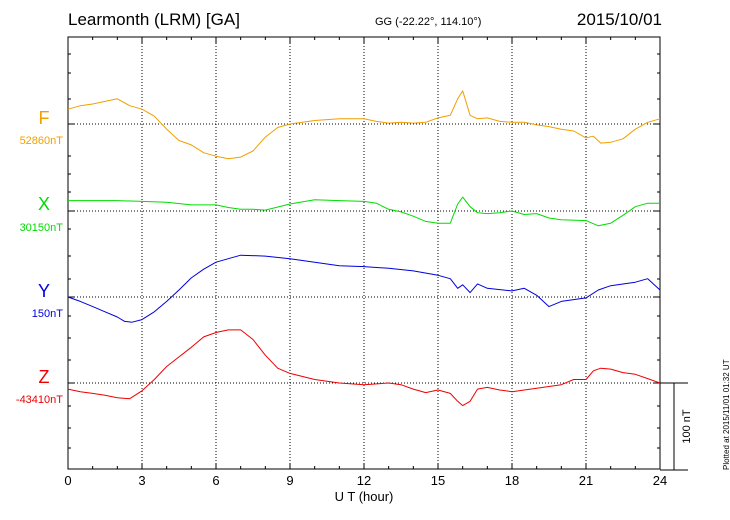 This screenshot has width=730, height=520. What do you see at coordinates (42, 141) in the screenshot?
I see `baseline-value-F: 52860nT` at bounding box center [42, 141].